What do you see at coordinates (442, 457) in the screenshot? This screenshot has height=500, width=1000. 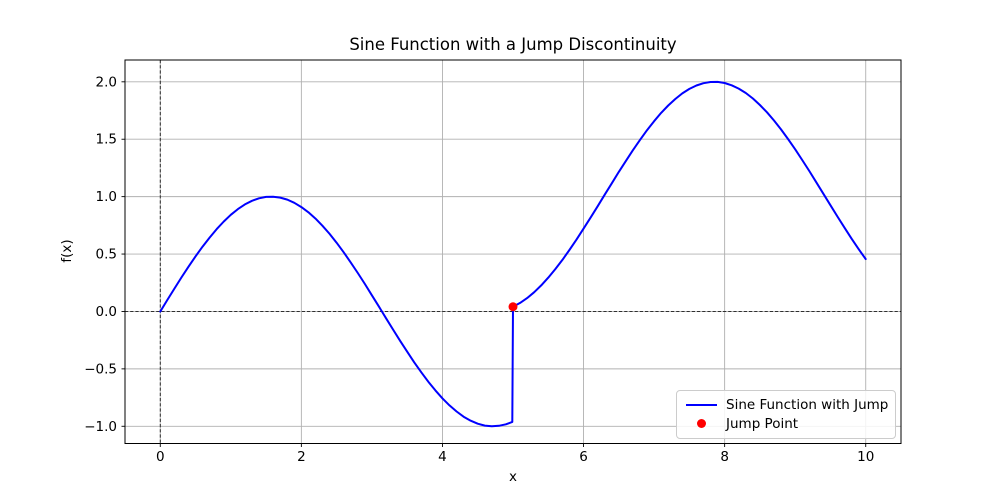 I see `x-tick-label: 4` at bounding box center [442, 457].